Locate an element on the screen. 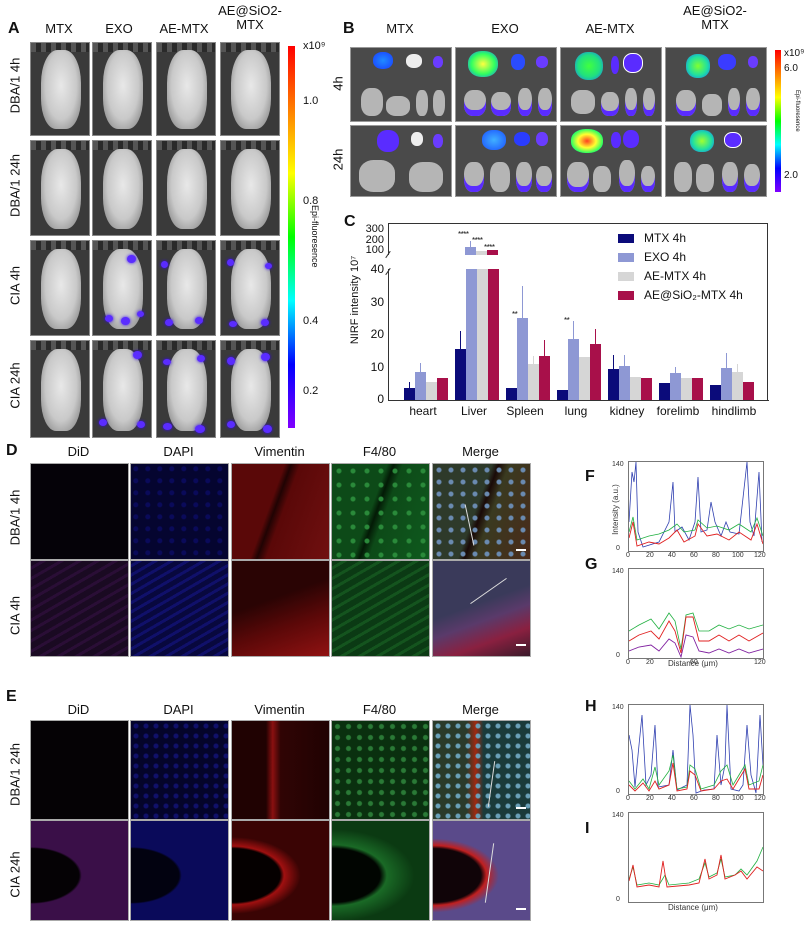  micrograph-f480 is located at coordinates (380, 870).